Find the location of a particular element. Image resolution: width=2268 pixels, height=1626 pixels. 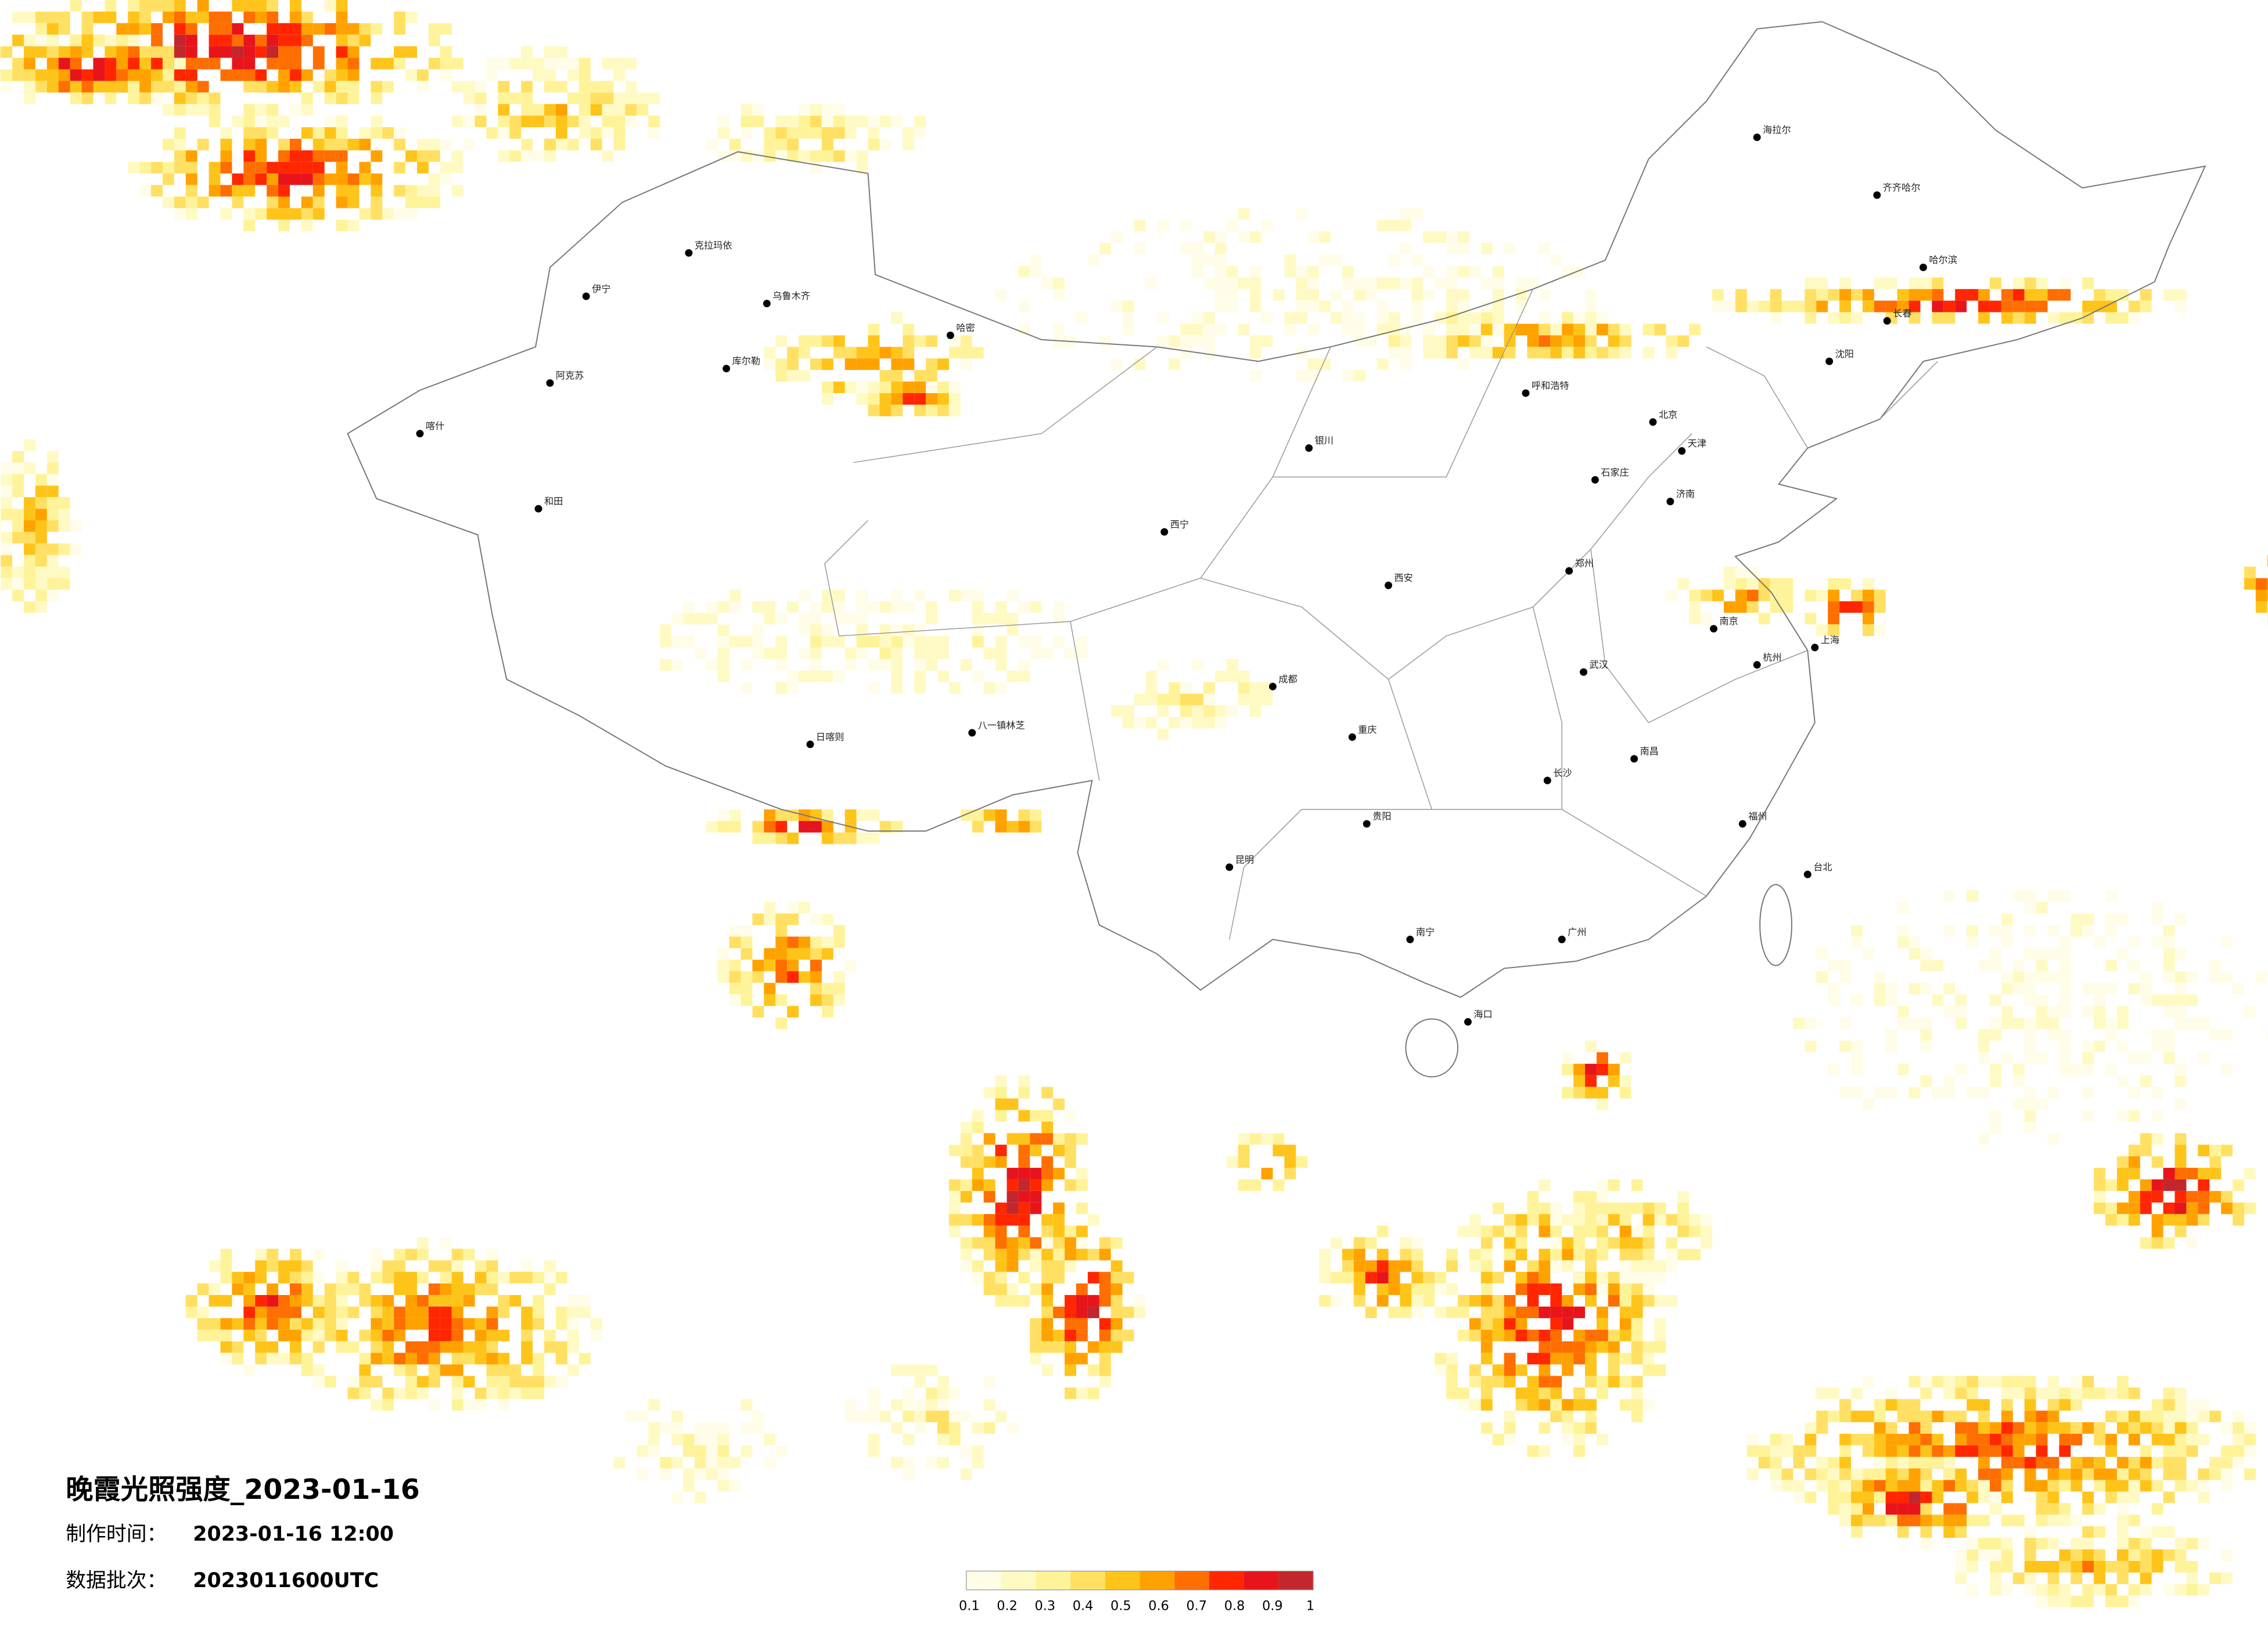

city-label: 南京 is located at coordinates (1729, 621).